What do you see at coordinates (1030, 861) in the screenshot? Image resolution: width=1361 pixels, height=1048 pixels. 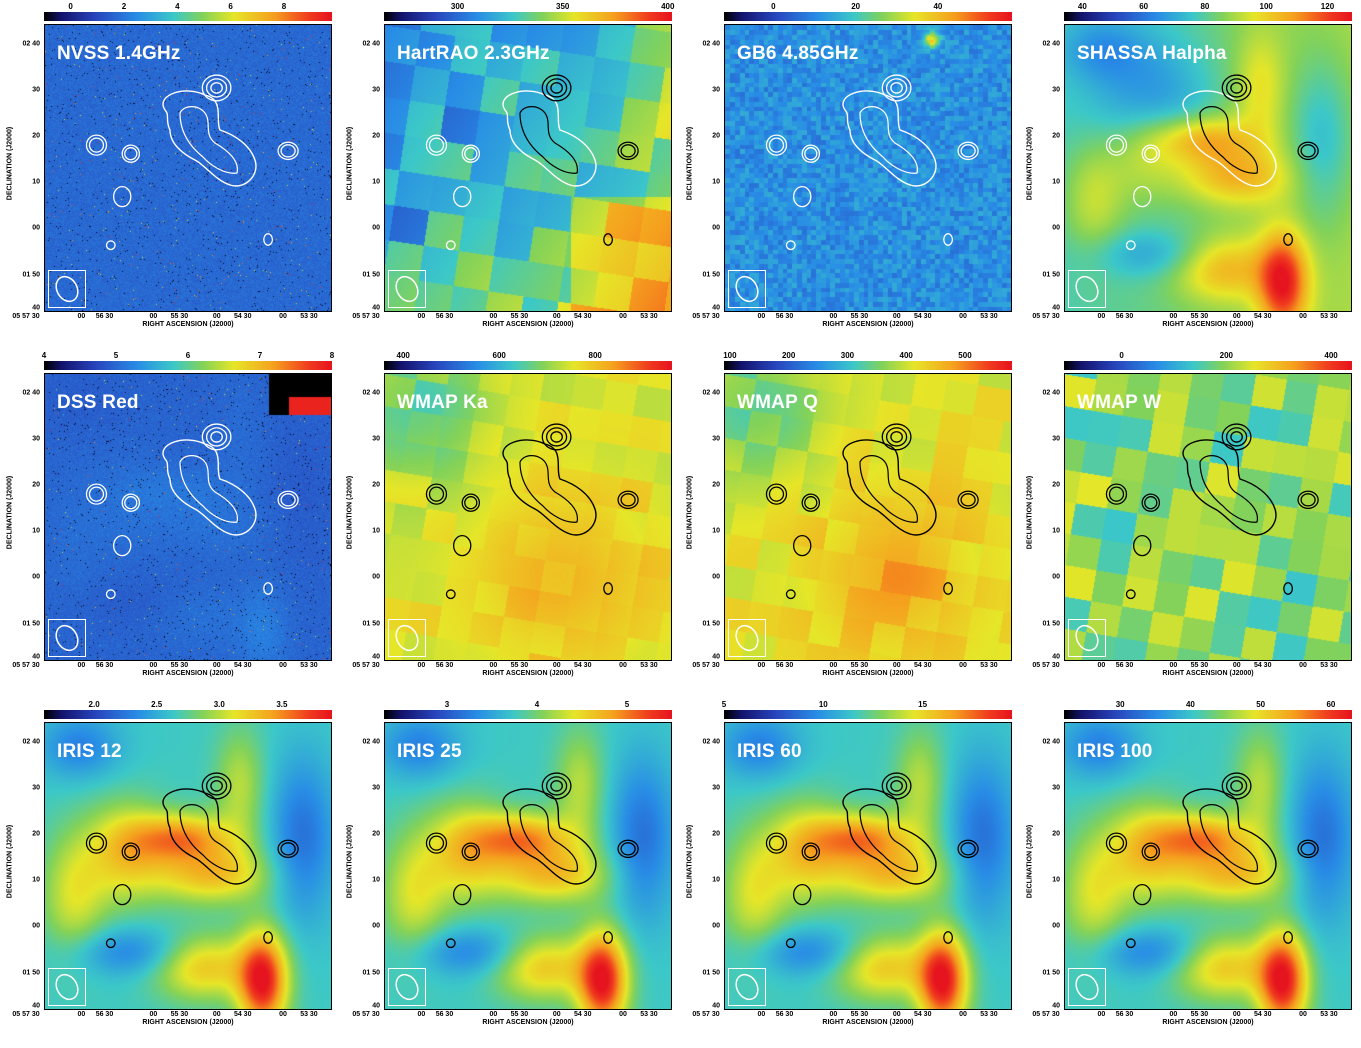 I see `y-axis-label: DECLINATION (J2000)` at bounding box center [1030, 861].